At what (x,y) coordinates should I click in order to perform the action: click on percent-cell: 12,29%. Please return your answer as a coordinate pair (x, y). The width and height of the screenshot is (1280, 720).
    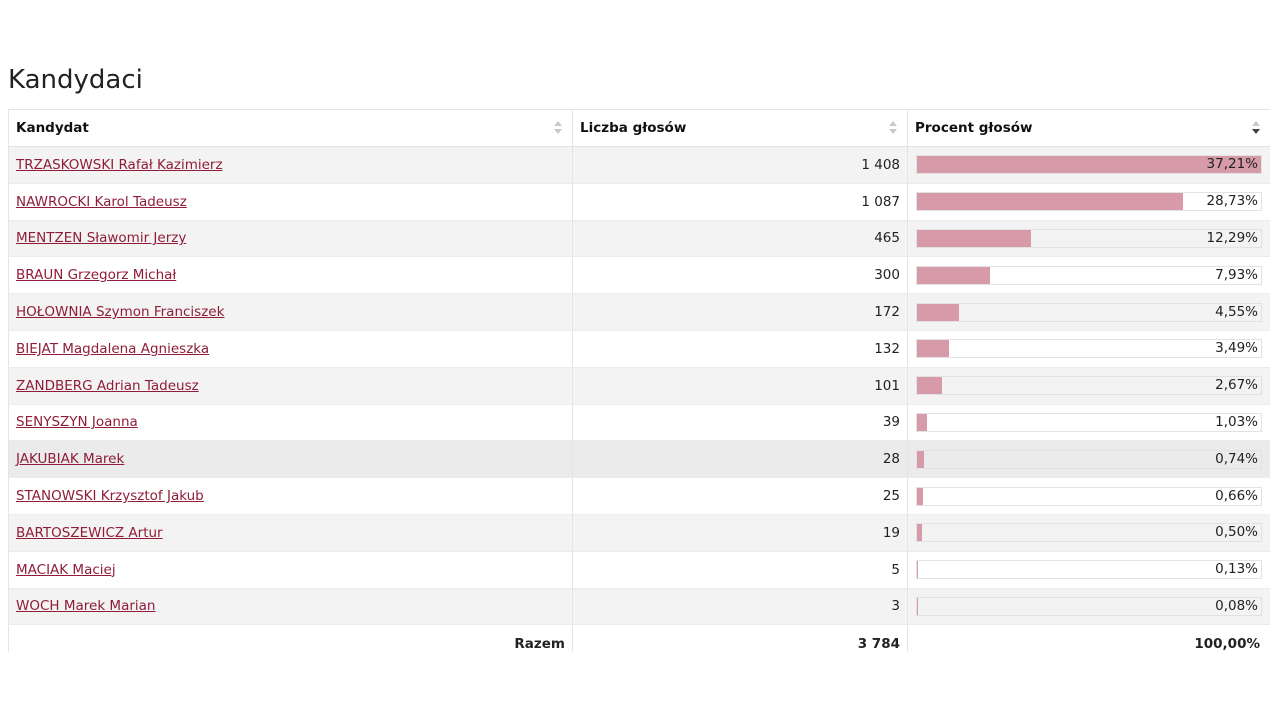
    Looking at the image, I should click on (1088, 239).